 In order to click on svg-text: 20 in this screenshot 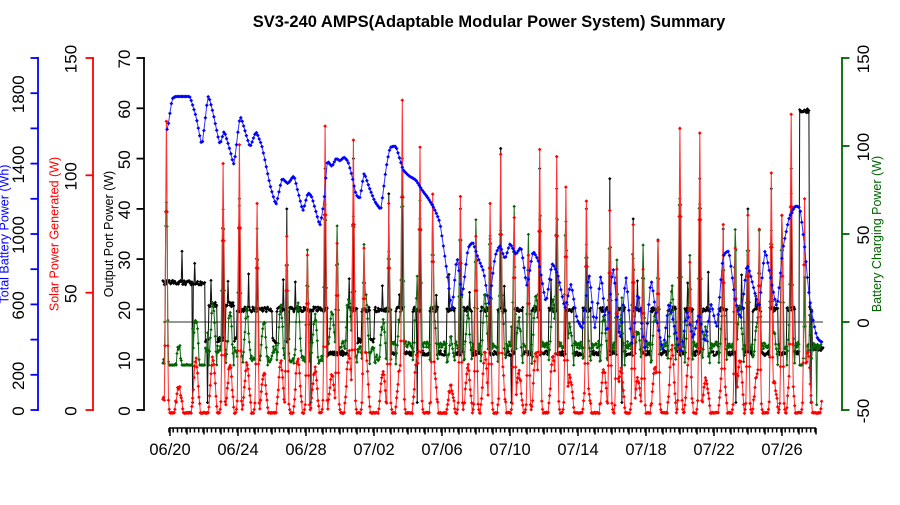, I will do `click(124, 310)`.